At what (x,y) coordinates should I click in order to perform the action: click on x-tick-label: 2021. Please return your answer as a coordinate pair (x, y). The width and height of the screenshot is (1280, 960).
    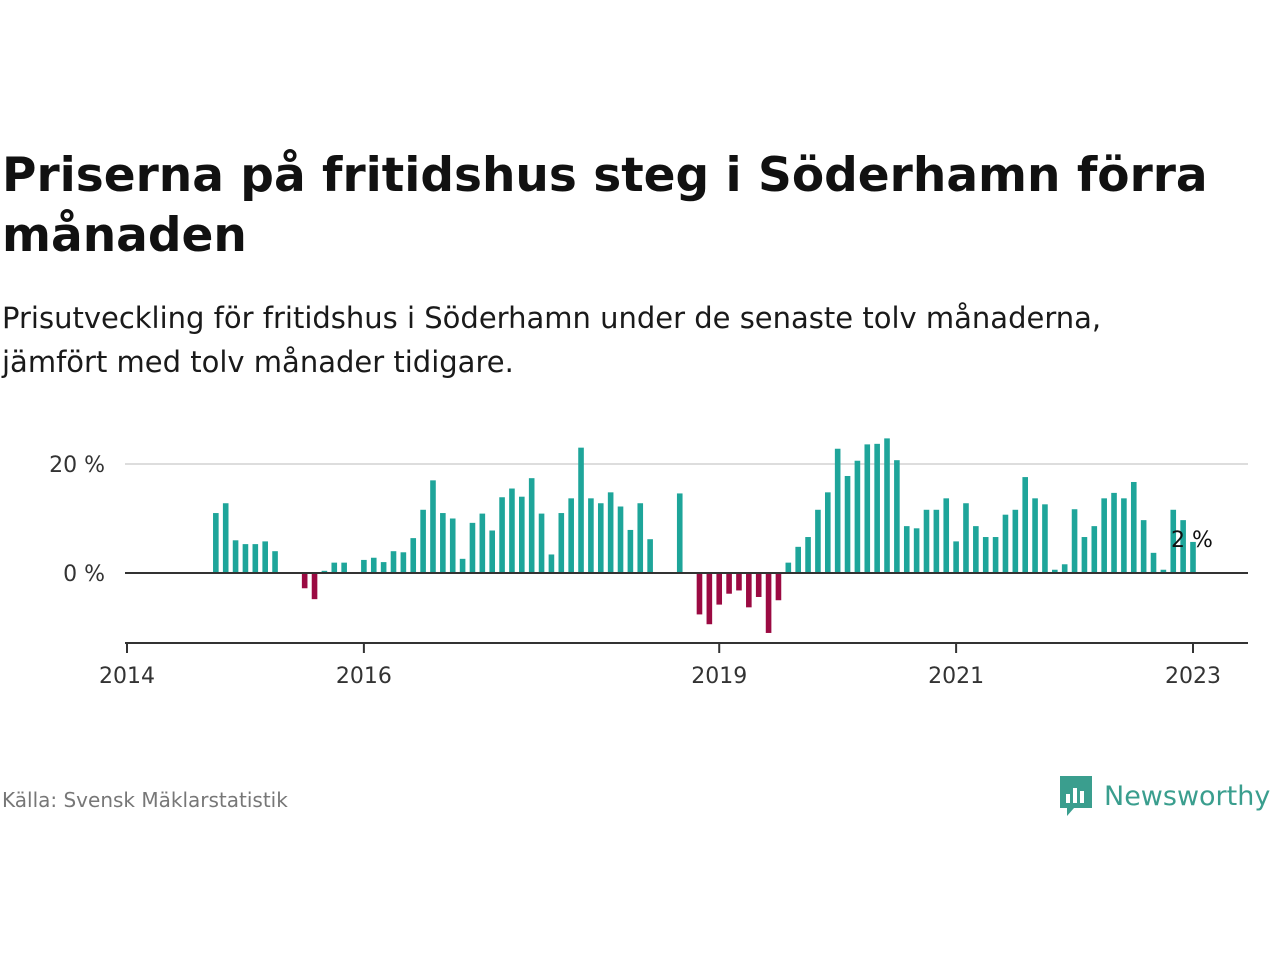
    Looking at the image, I should click on (956, 676).